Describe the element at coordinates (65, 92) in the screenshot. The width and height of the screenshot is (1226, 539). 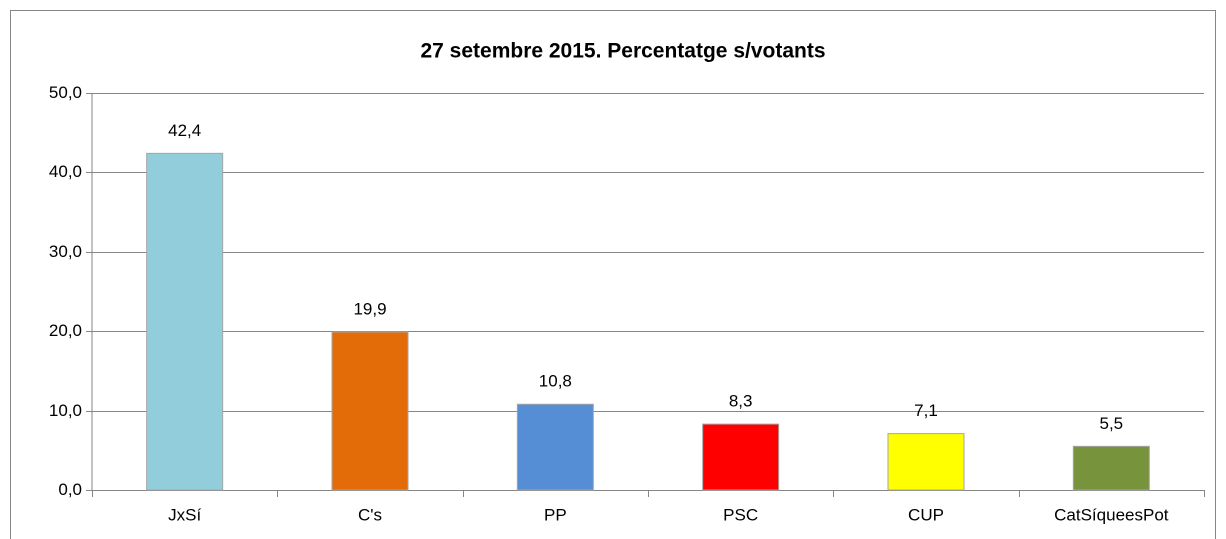
I see `y-tick-label: 50,0` at that location.